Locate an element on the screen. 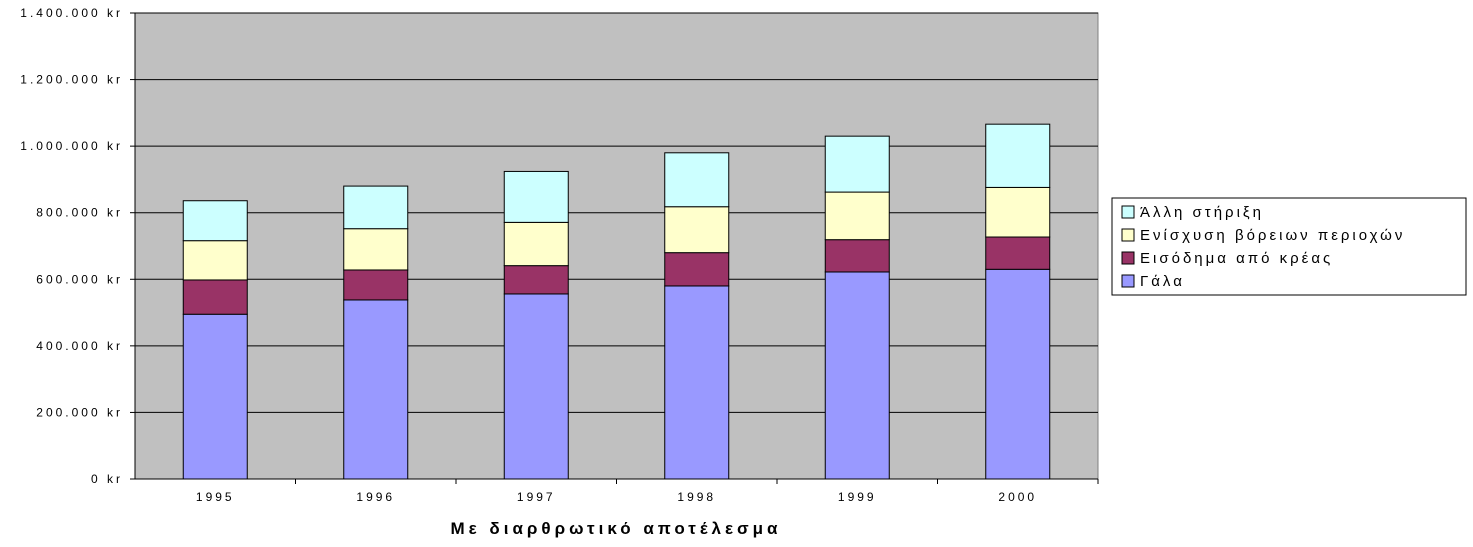  x-axis-title: Με διαρθρωτικό αποτέλεσμα is located at coordinates (615, 528).